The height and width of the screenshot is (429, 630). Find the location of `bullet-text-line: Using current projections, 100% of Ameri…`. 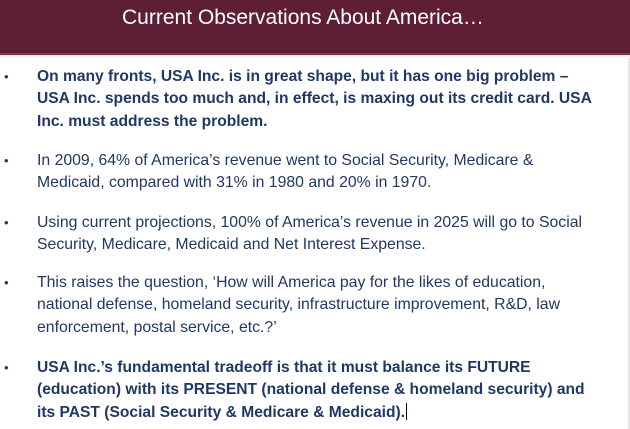

bullet-text-line: Using current projections, 100% of Ameri… is located at coordinates (309, 222).